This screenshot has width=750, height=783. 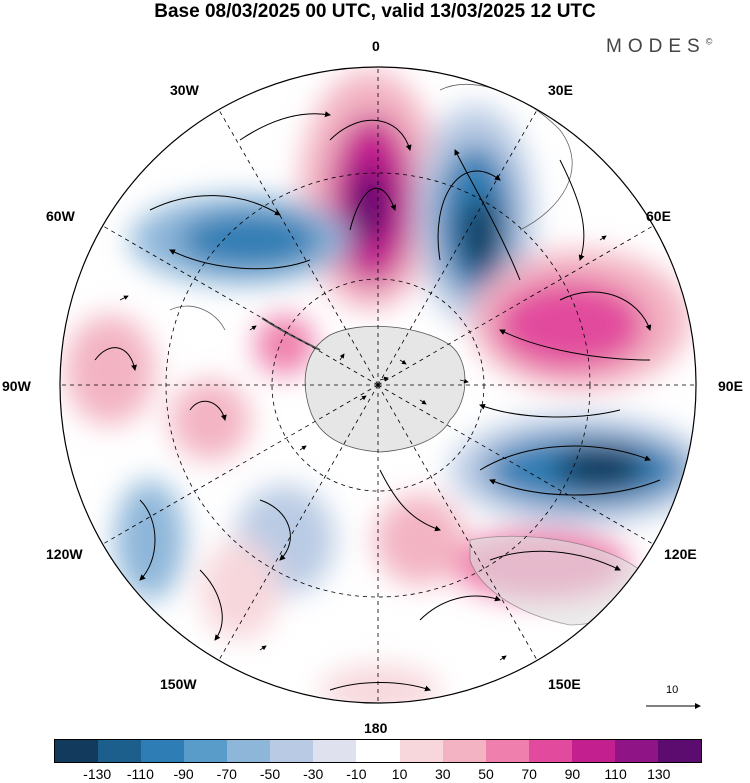 I want to click on lon-label-180: 180, so click(x=376, y=728).